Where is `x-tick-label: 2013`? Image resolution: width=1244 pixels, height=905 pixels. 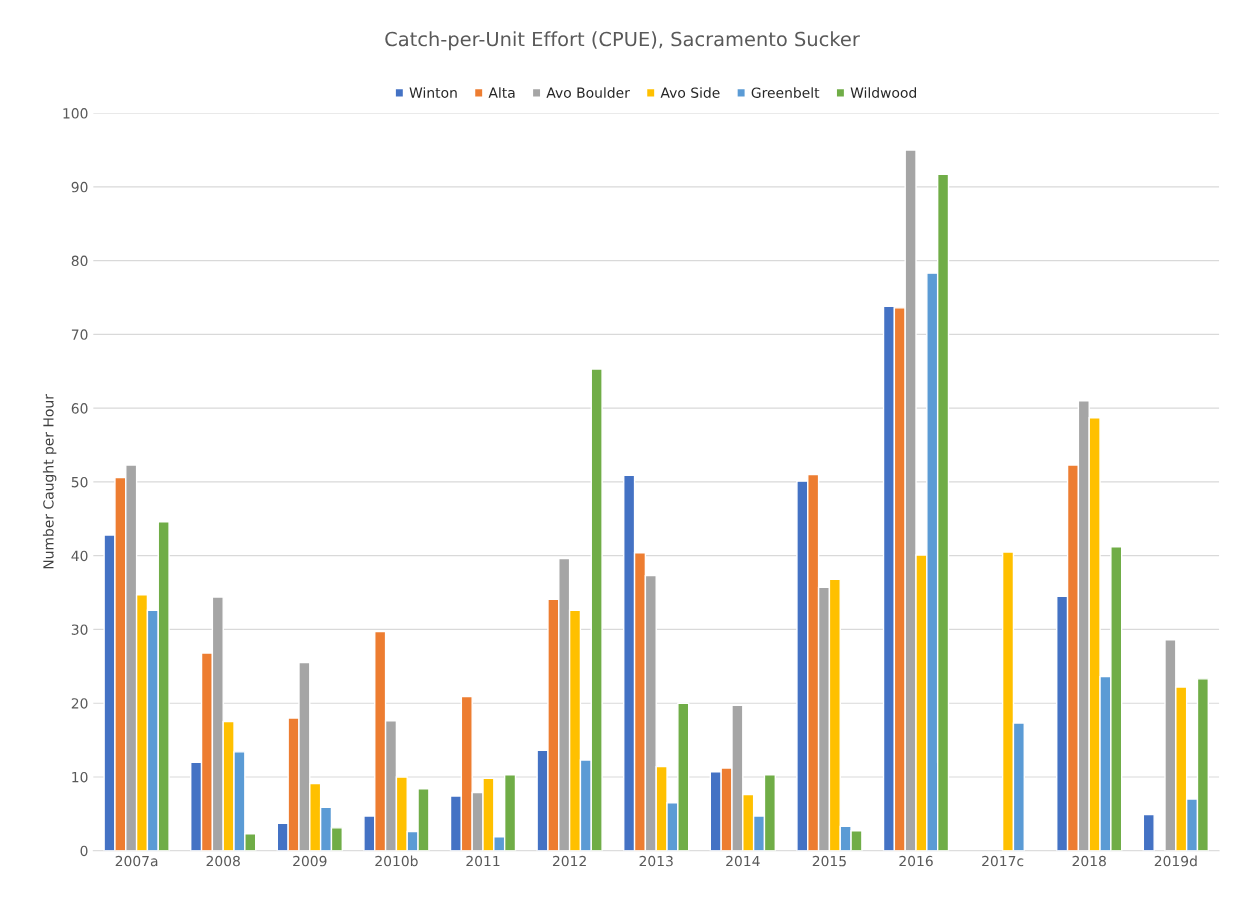
x-tick-label: 2013 is located at coordinates (656, 861).